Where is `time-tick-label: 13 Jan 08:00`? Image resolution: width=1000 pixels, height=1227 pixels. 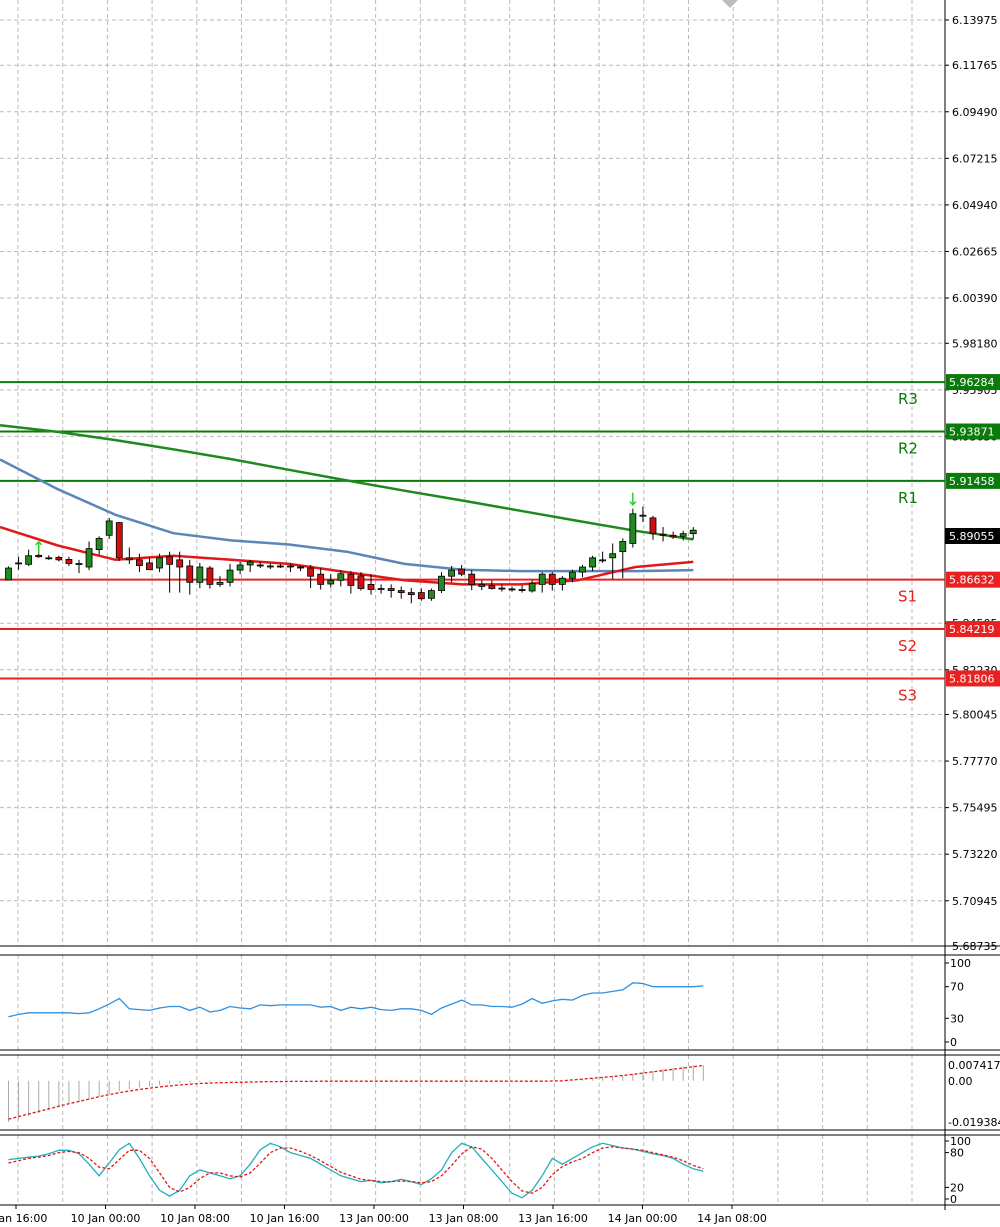
time-tick-label: 13 Jan 08:00 is located at coordinates (464, 1218).